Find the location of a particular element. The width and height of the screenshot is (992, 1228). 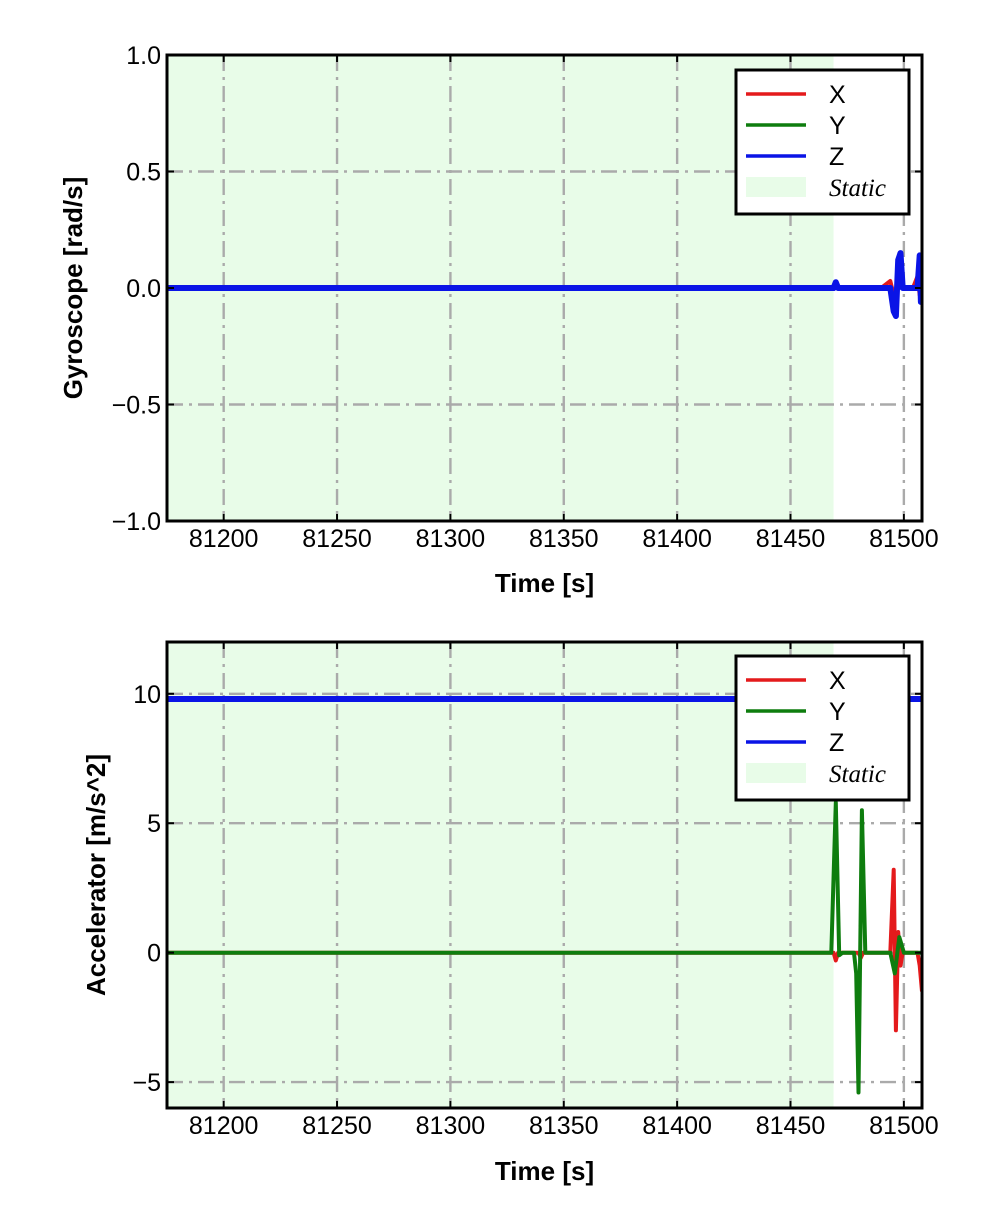

series-line-z is located at coordinates (544, 284).